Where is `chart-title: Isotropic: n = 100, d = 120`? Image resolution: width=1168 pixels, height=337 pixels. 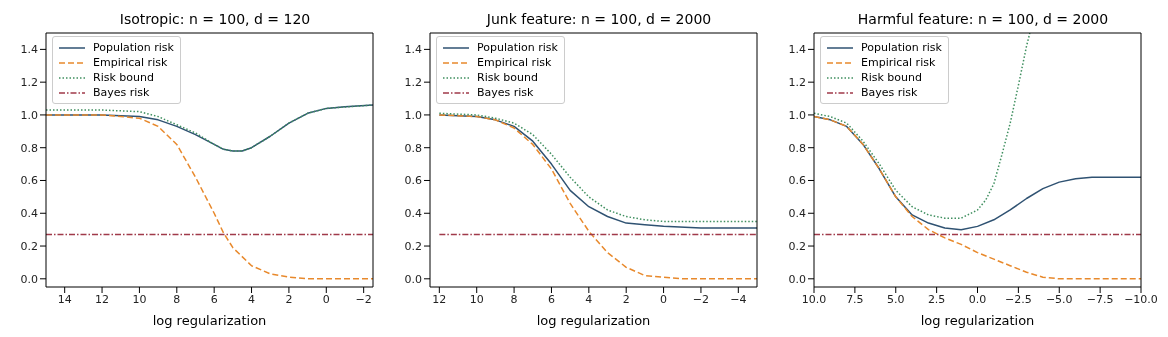 chart-title: Isotropic: n = 100, d = 120 is located at coordinates (215, 19).